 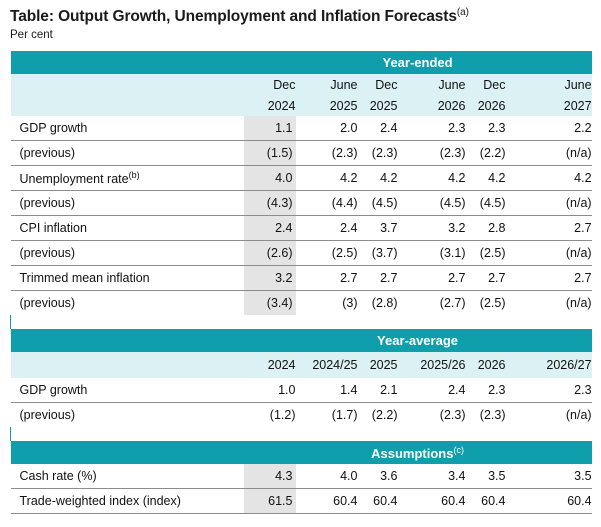 What do you see at coordinates (326, 153) in the screenshot?
I see `value-cell: (2.3)` at bounding box center [326, 153].